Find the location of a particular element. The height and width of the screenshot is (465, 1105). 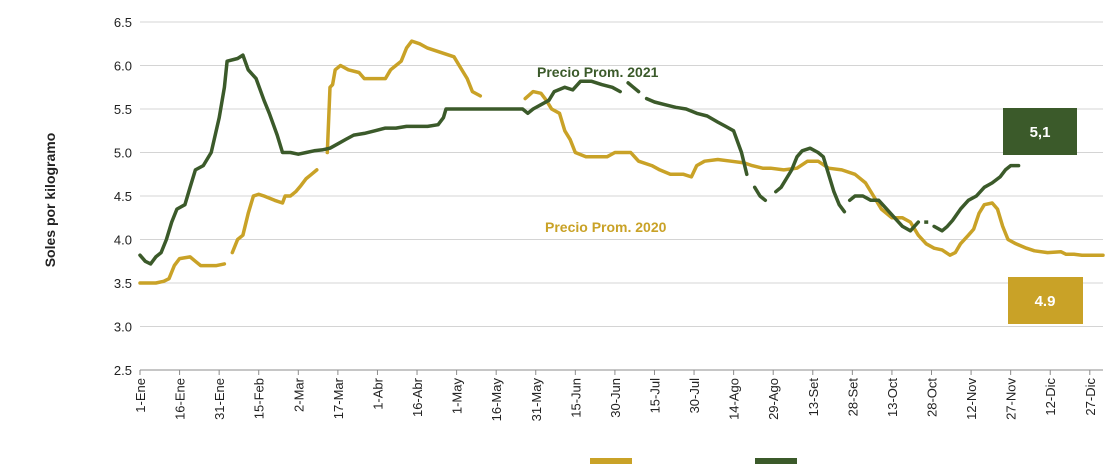

x-tick-label: 16-Abr is located at coordinates (417, 397).